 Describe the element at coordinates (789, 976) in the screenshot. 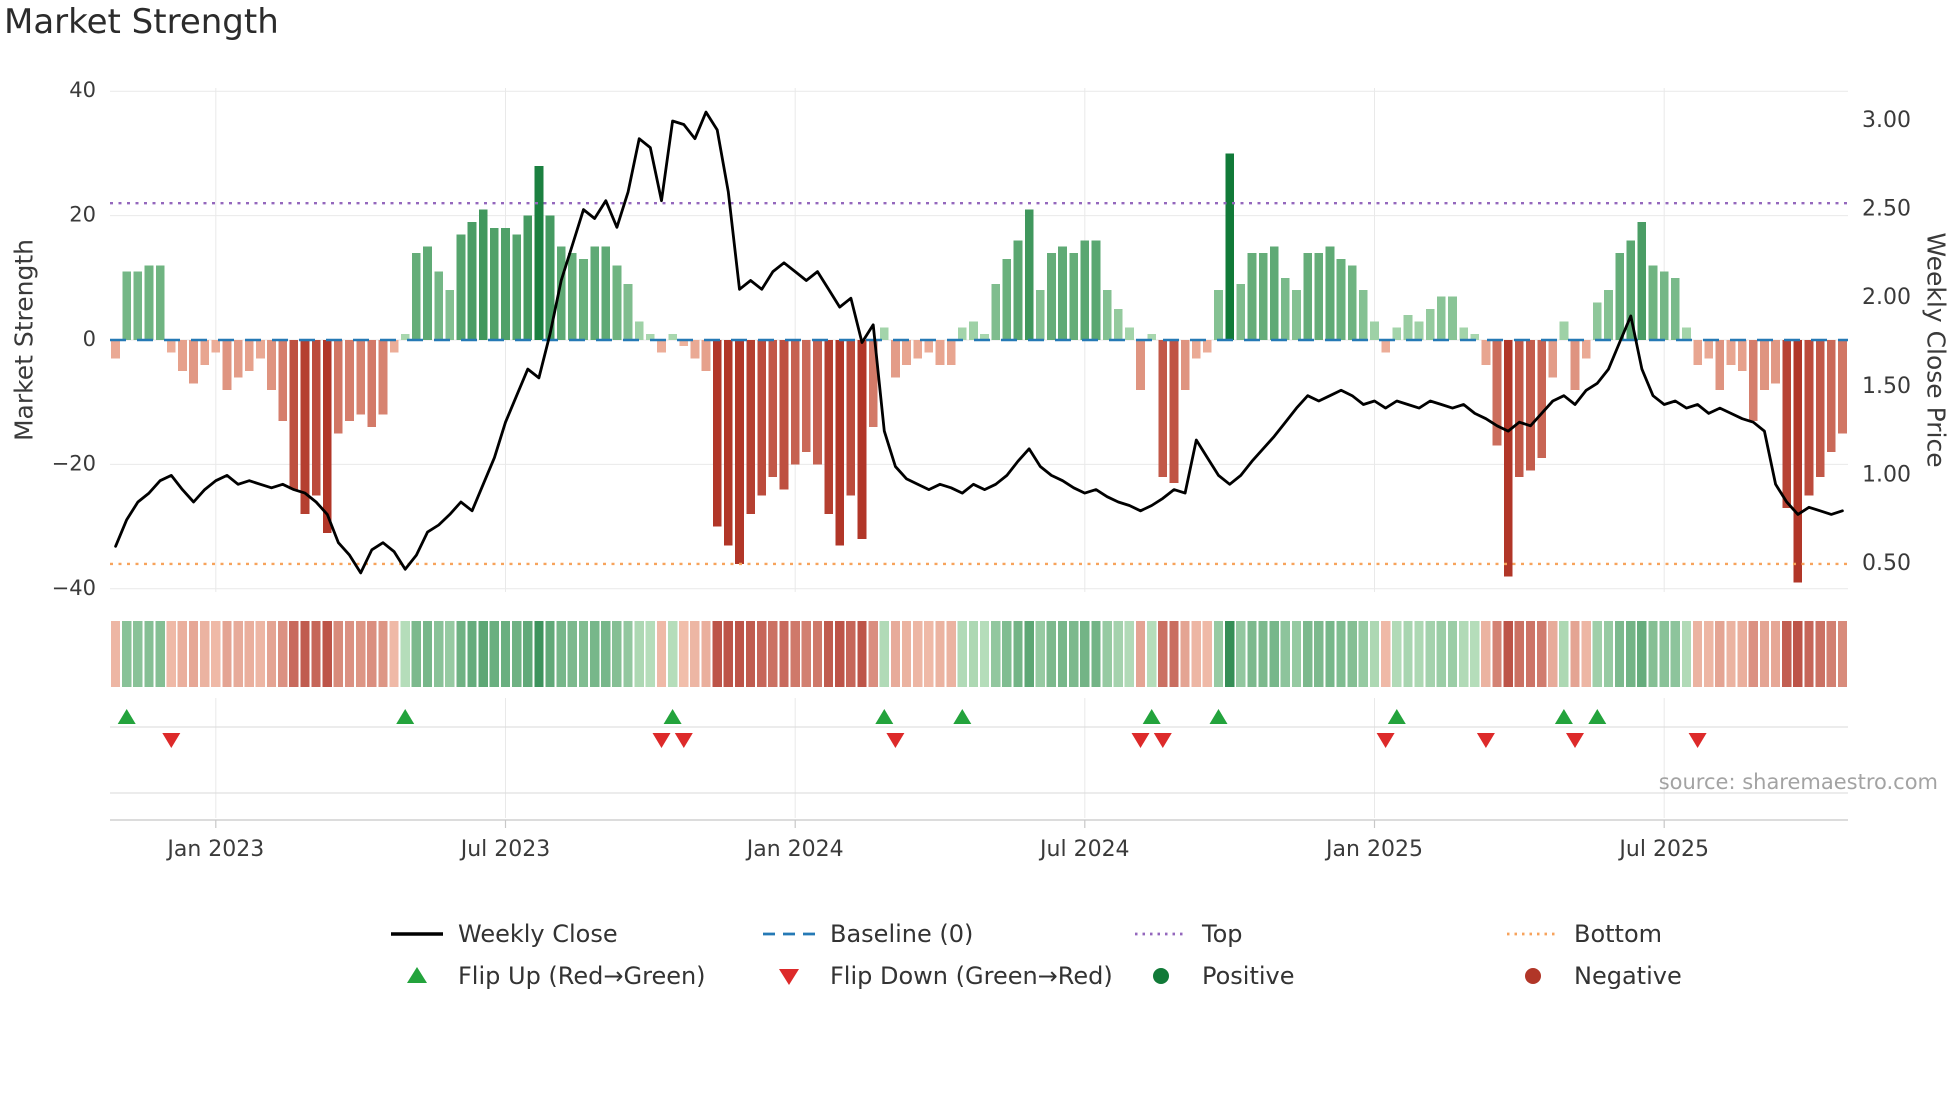

I see `flip-down-triangle-icon` at that location.